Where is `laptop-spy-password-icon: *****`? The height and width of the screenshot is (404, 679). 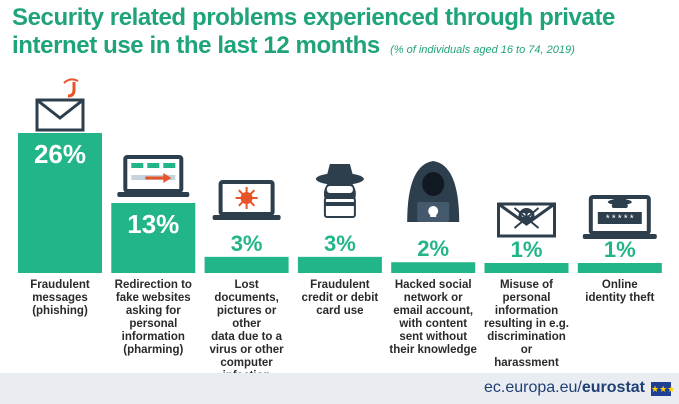 laptop-spy-password-icon: ***** is located at coordinates (619, 217).